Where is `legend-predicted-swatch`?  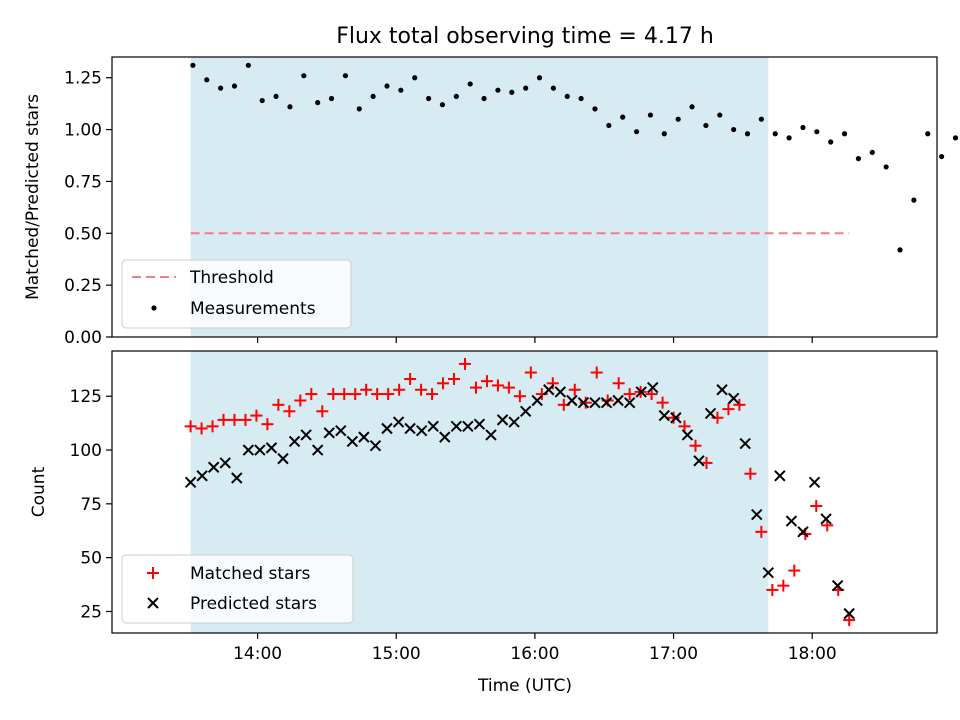 legend-predicted-swatch is located at coordinates (153, 603).